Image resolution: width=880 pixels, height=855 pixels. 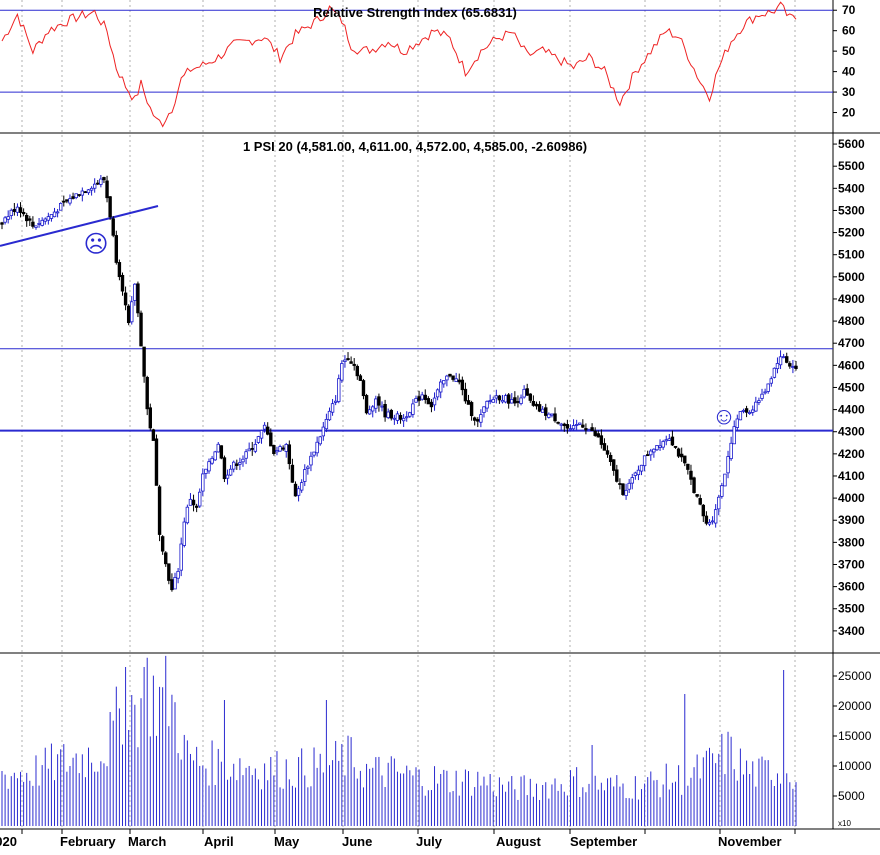 What do you see at coordinates (851, 299) in the screenshot?
I see `price-tick-label: 4900` at bounding box center [851, 299].